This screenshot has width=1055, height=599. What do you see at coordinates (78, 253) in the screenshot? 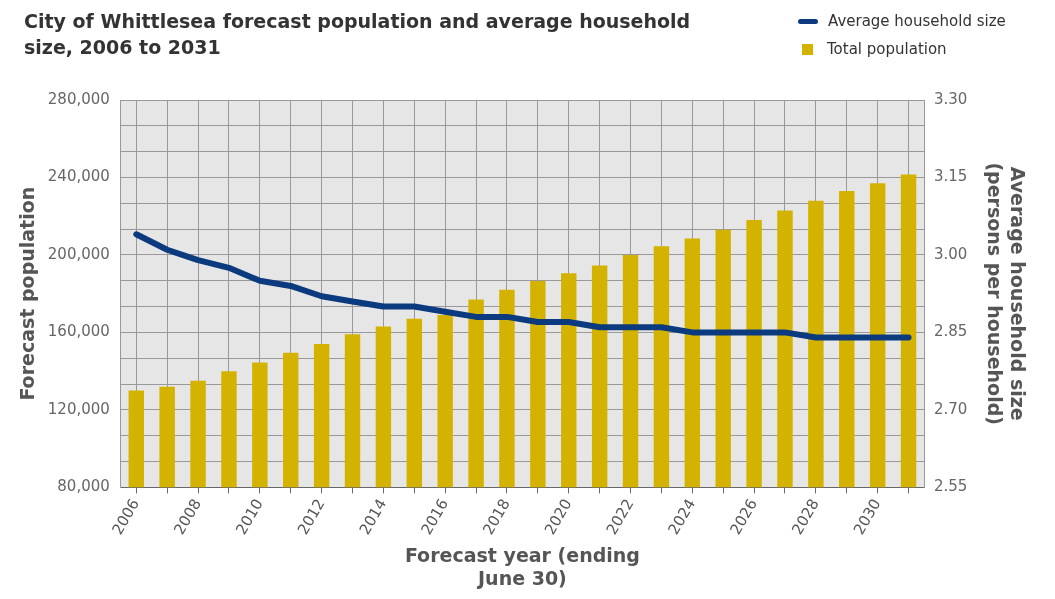
I see `y-tick-label: 200,000` at bounding box center [78, 253].